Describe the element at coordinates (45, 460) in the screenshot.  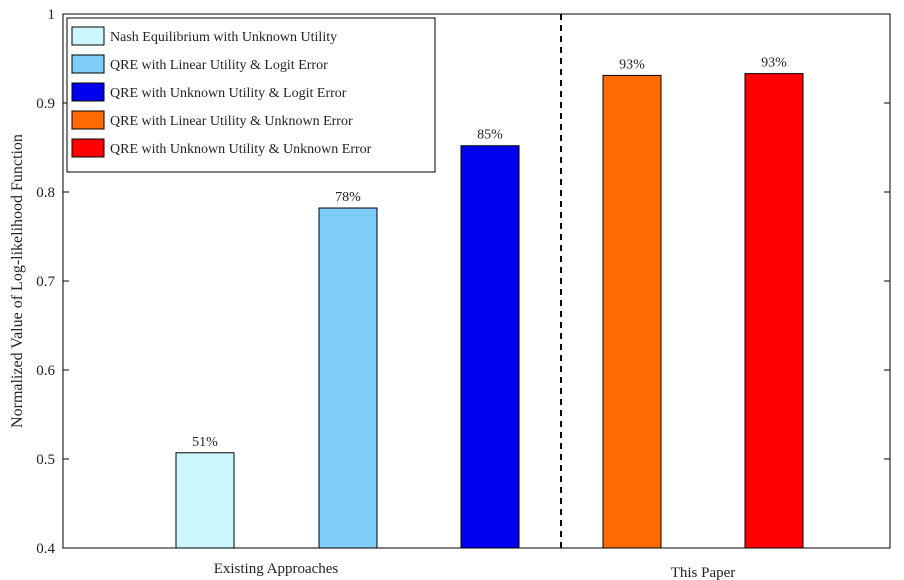
I see `y-tick-label: 0.5` at that location.